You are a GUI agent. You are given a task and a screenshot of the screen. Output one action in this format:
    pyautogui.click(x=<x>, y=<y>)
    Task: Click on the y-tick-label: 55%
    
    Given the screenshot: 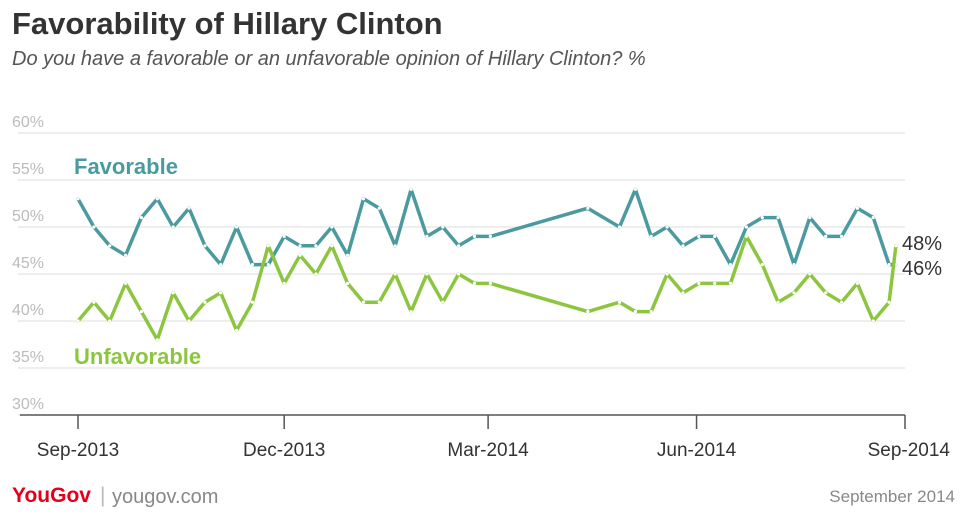 What is the action you would take?
    pyautogui.click(x=28, y=169)
    